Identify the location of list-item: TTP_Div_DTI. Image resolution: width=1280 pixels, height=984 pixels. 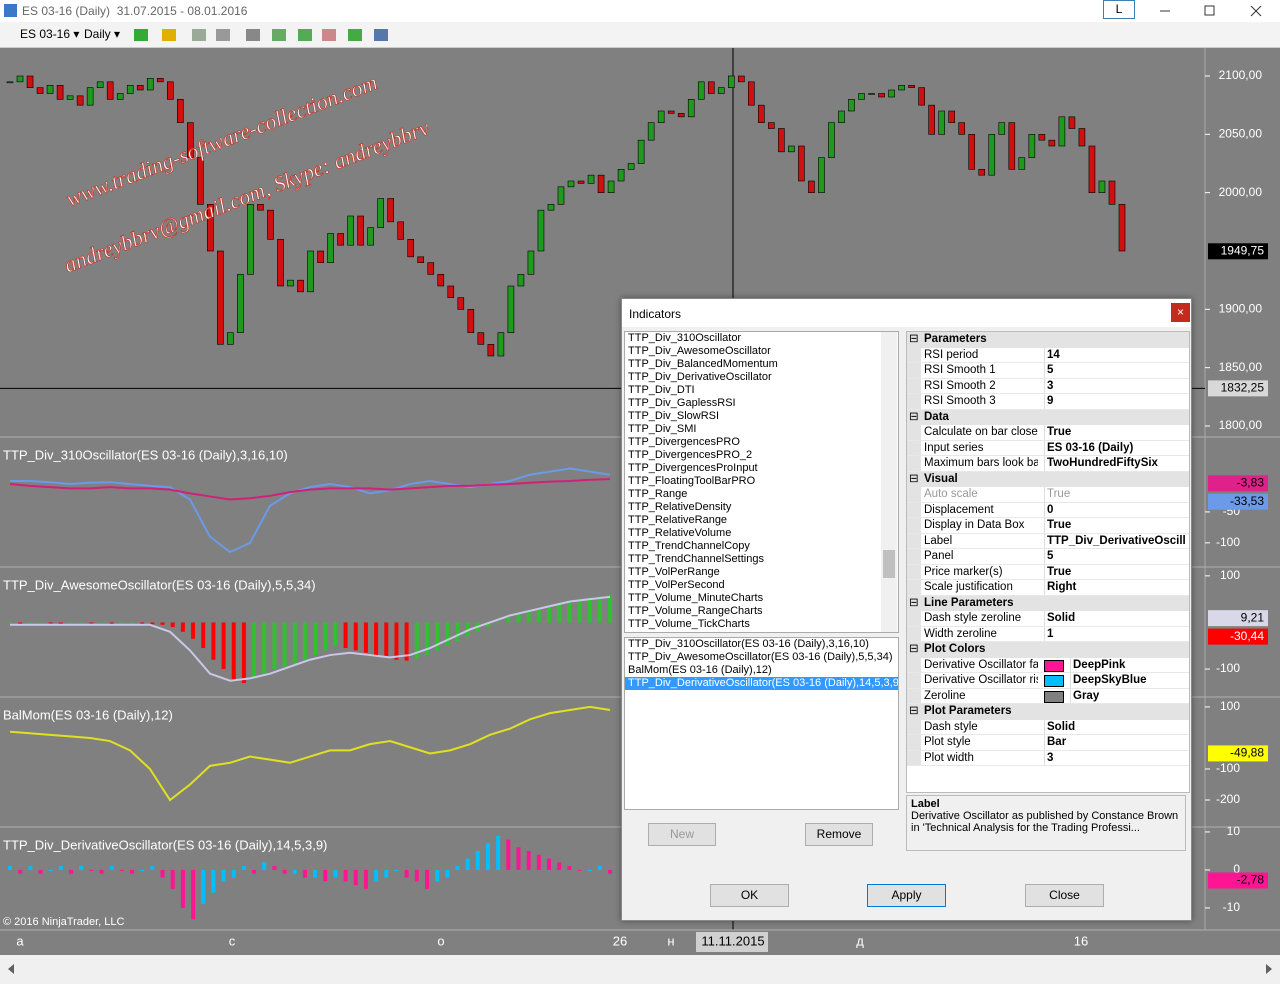
(661, 390).